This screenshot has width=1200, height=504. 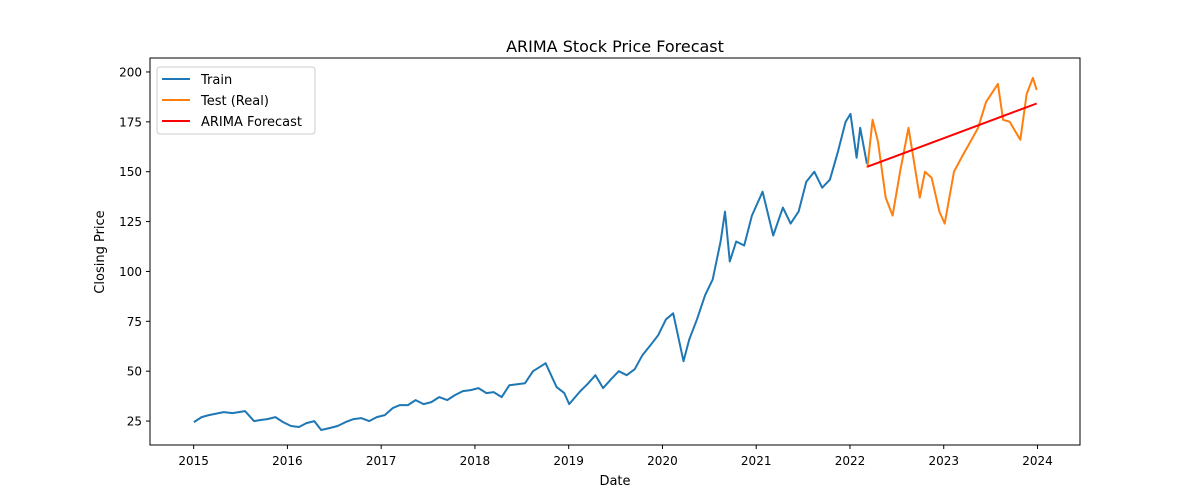 What do you see at coordinates (756, 461) in the screenshot?
I see `x-tick-label: 2021` at bounding box center [756, 461].